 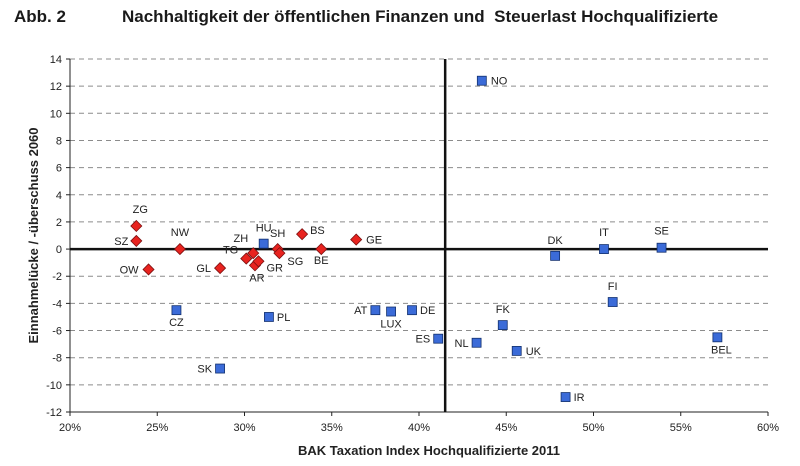 I want to click on y-tick-label: 8, so click(x=59, y=141).